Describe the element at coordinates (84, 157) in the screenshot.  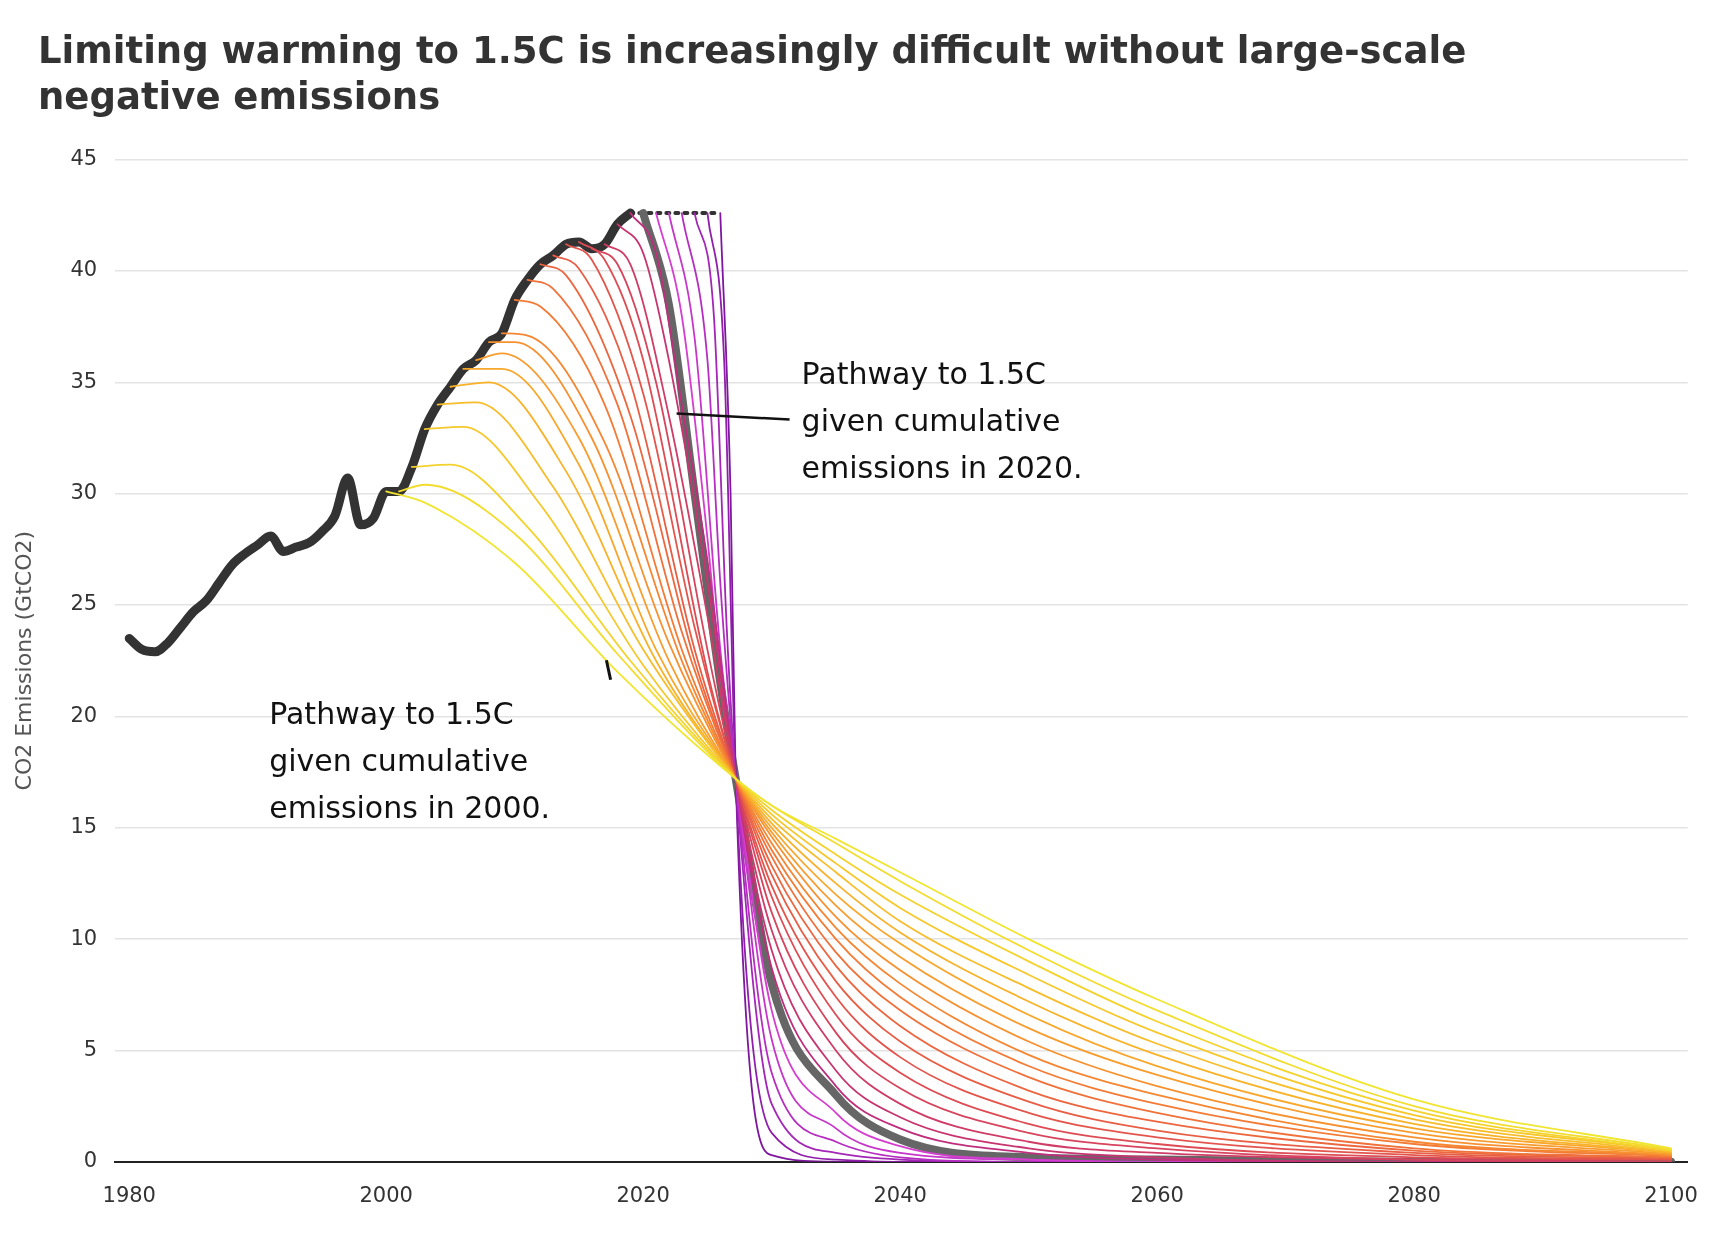
I see `y-tick-label: 45` at that location.